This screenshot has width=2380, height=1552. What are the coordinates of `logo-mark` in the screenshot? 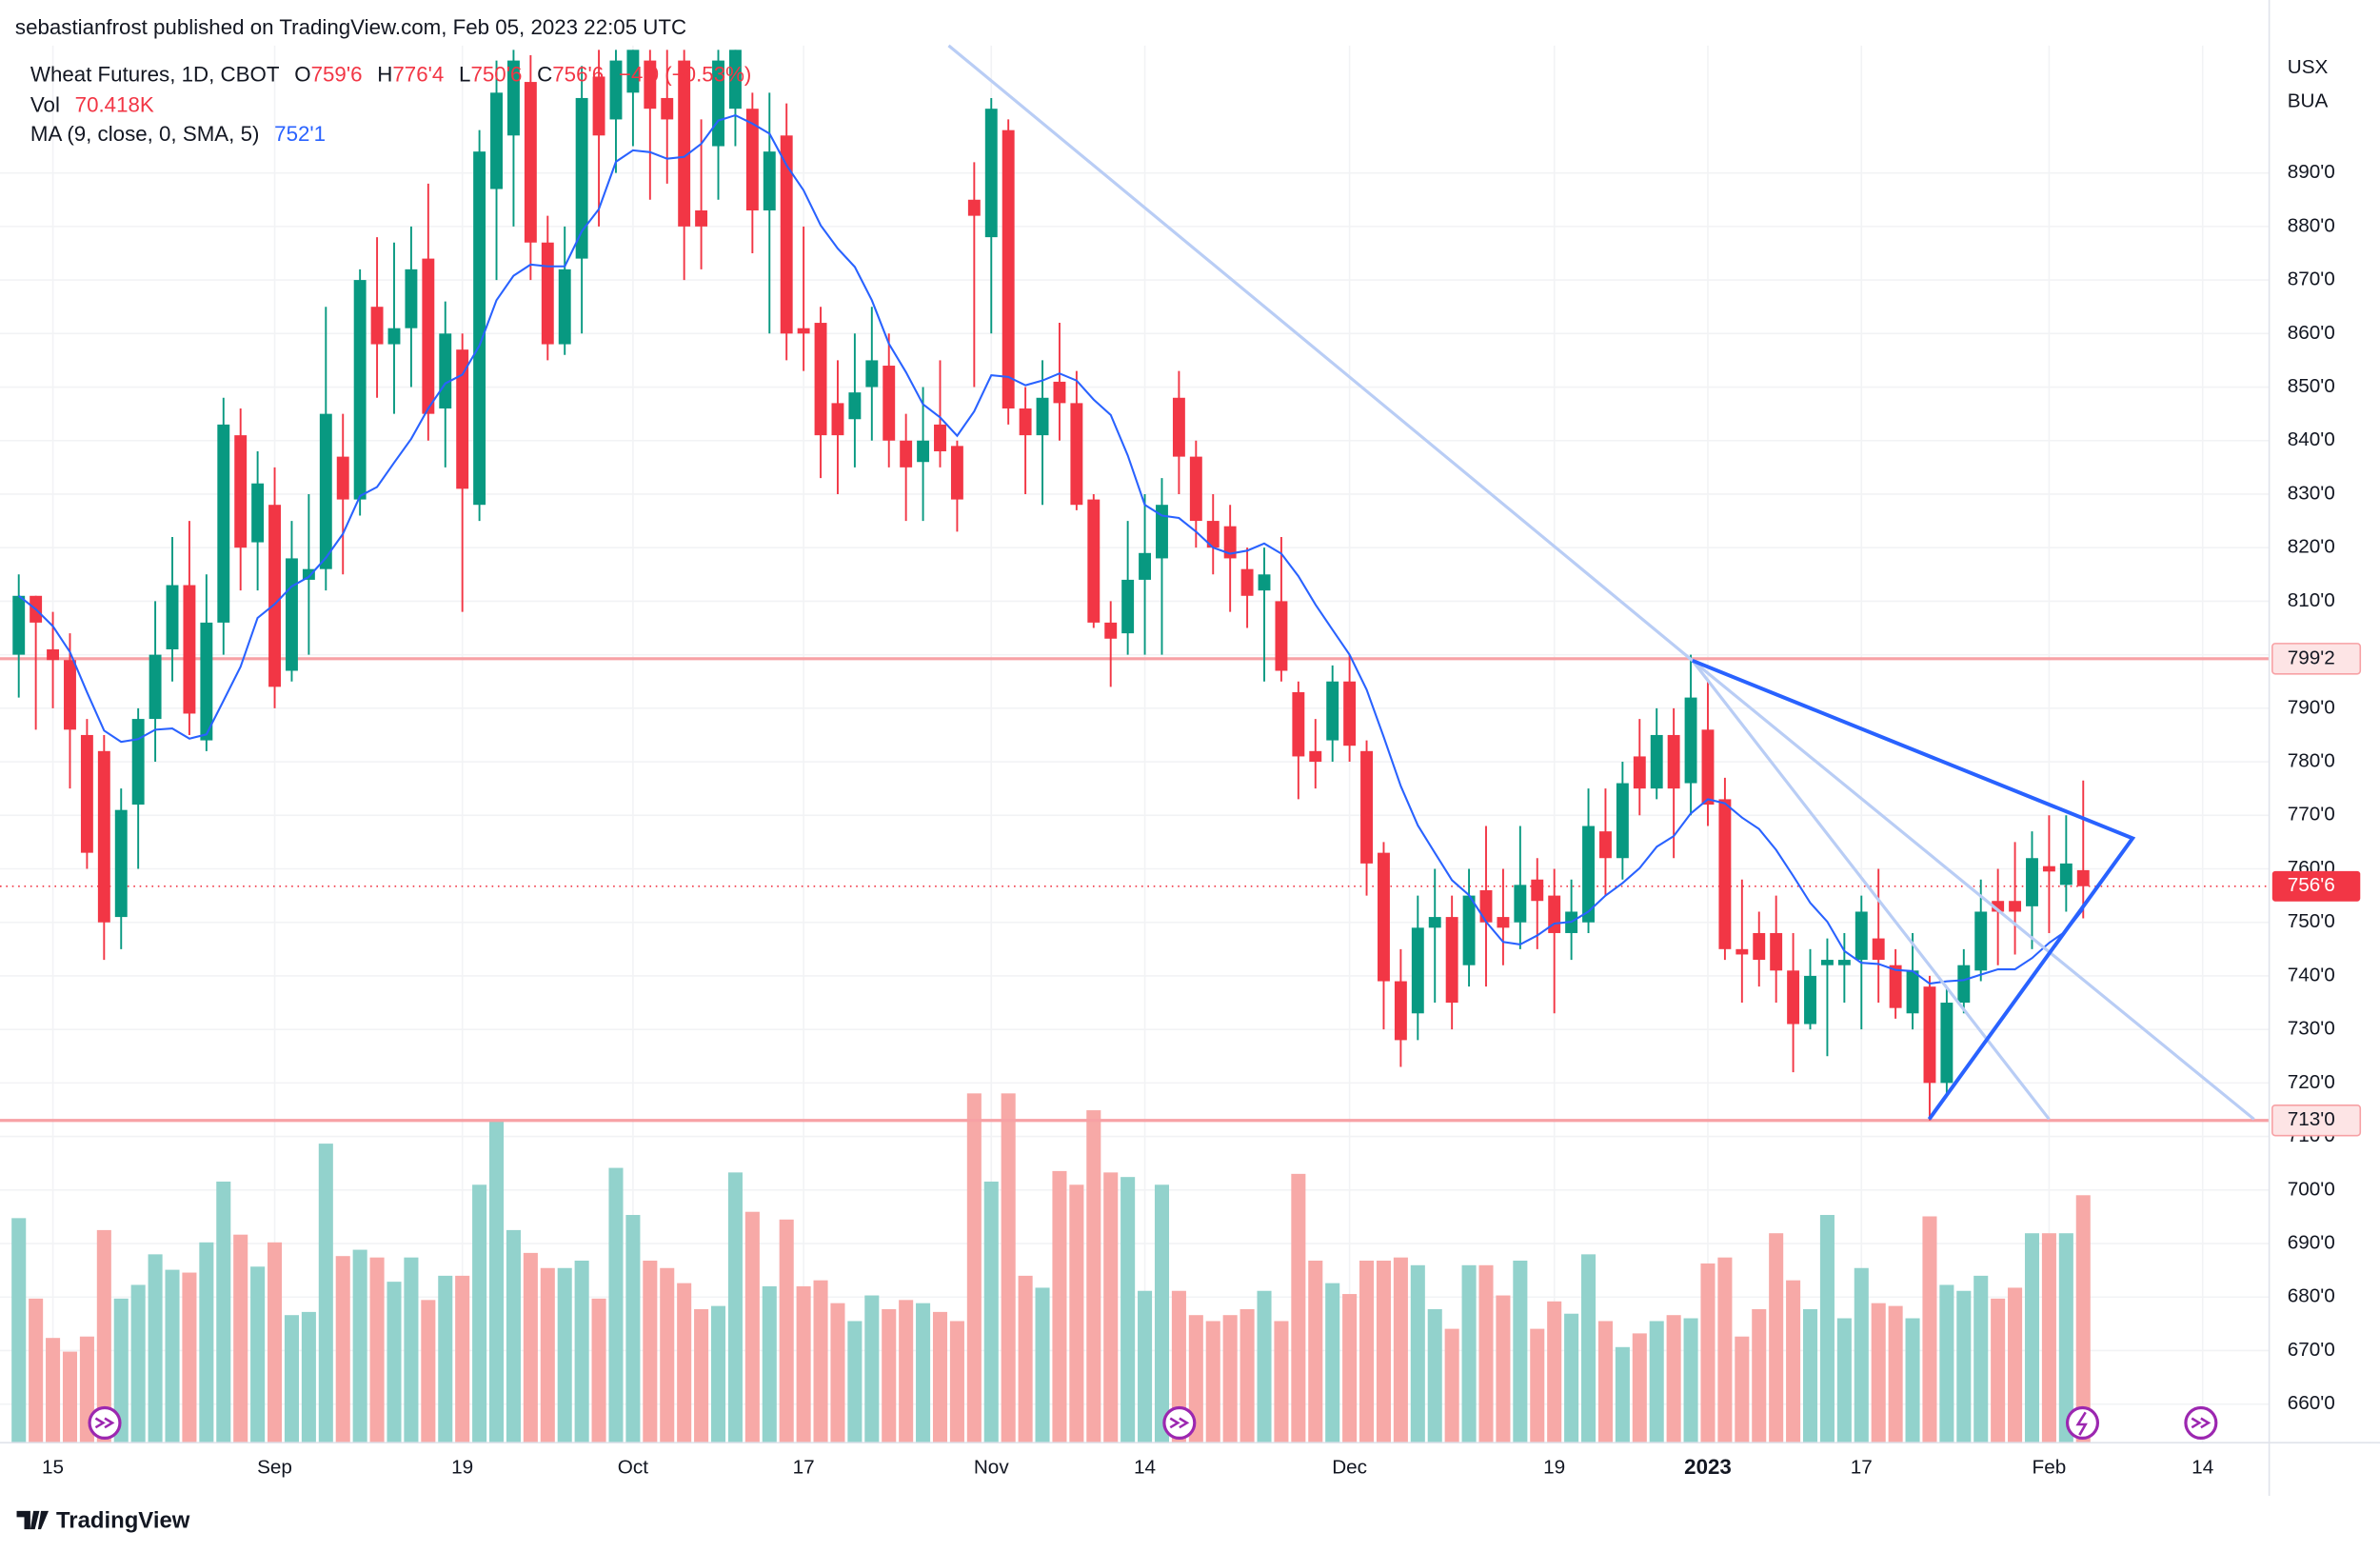 It's located at (33, 1520).